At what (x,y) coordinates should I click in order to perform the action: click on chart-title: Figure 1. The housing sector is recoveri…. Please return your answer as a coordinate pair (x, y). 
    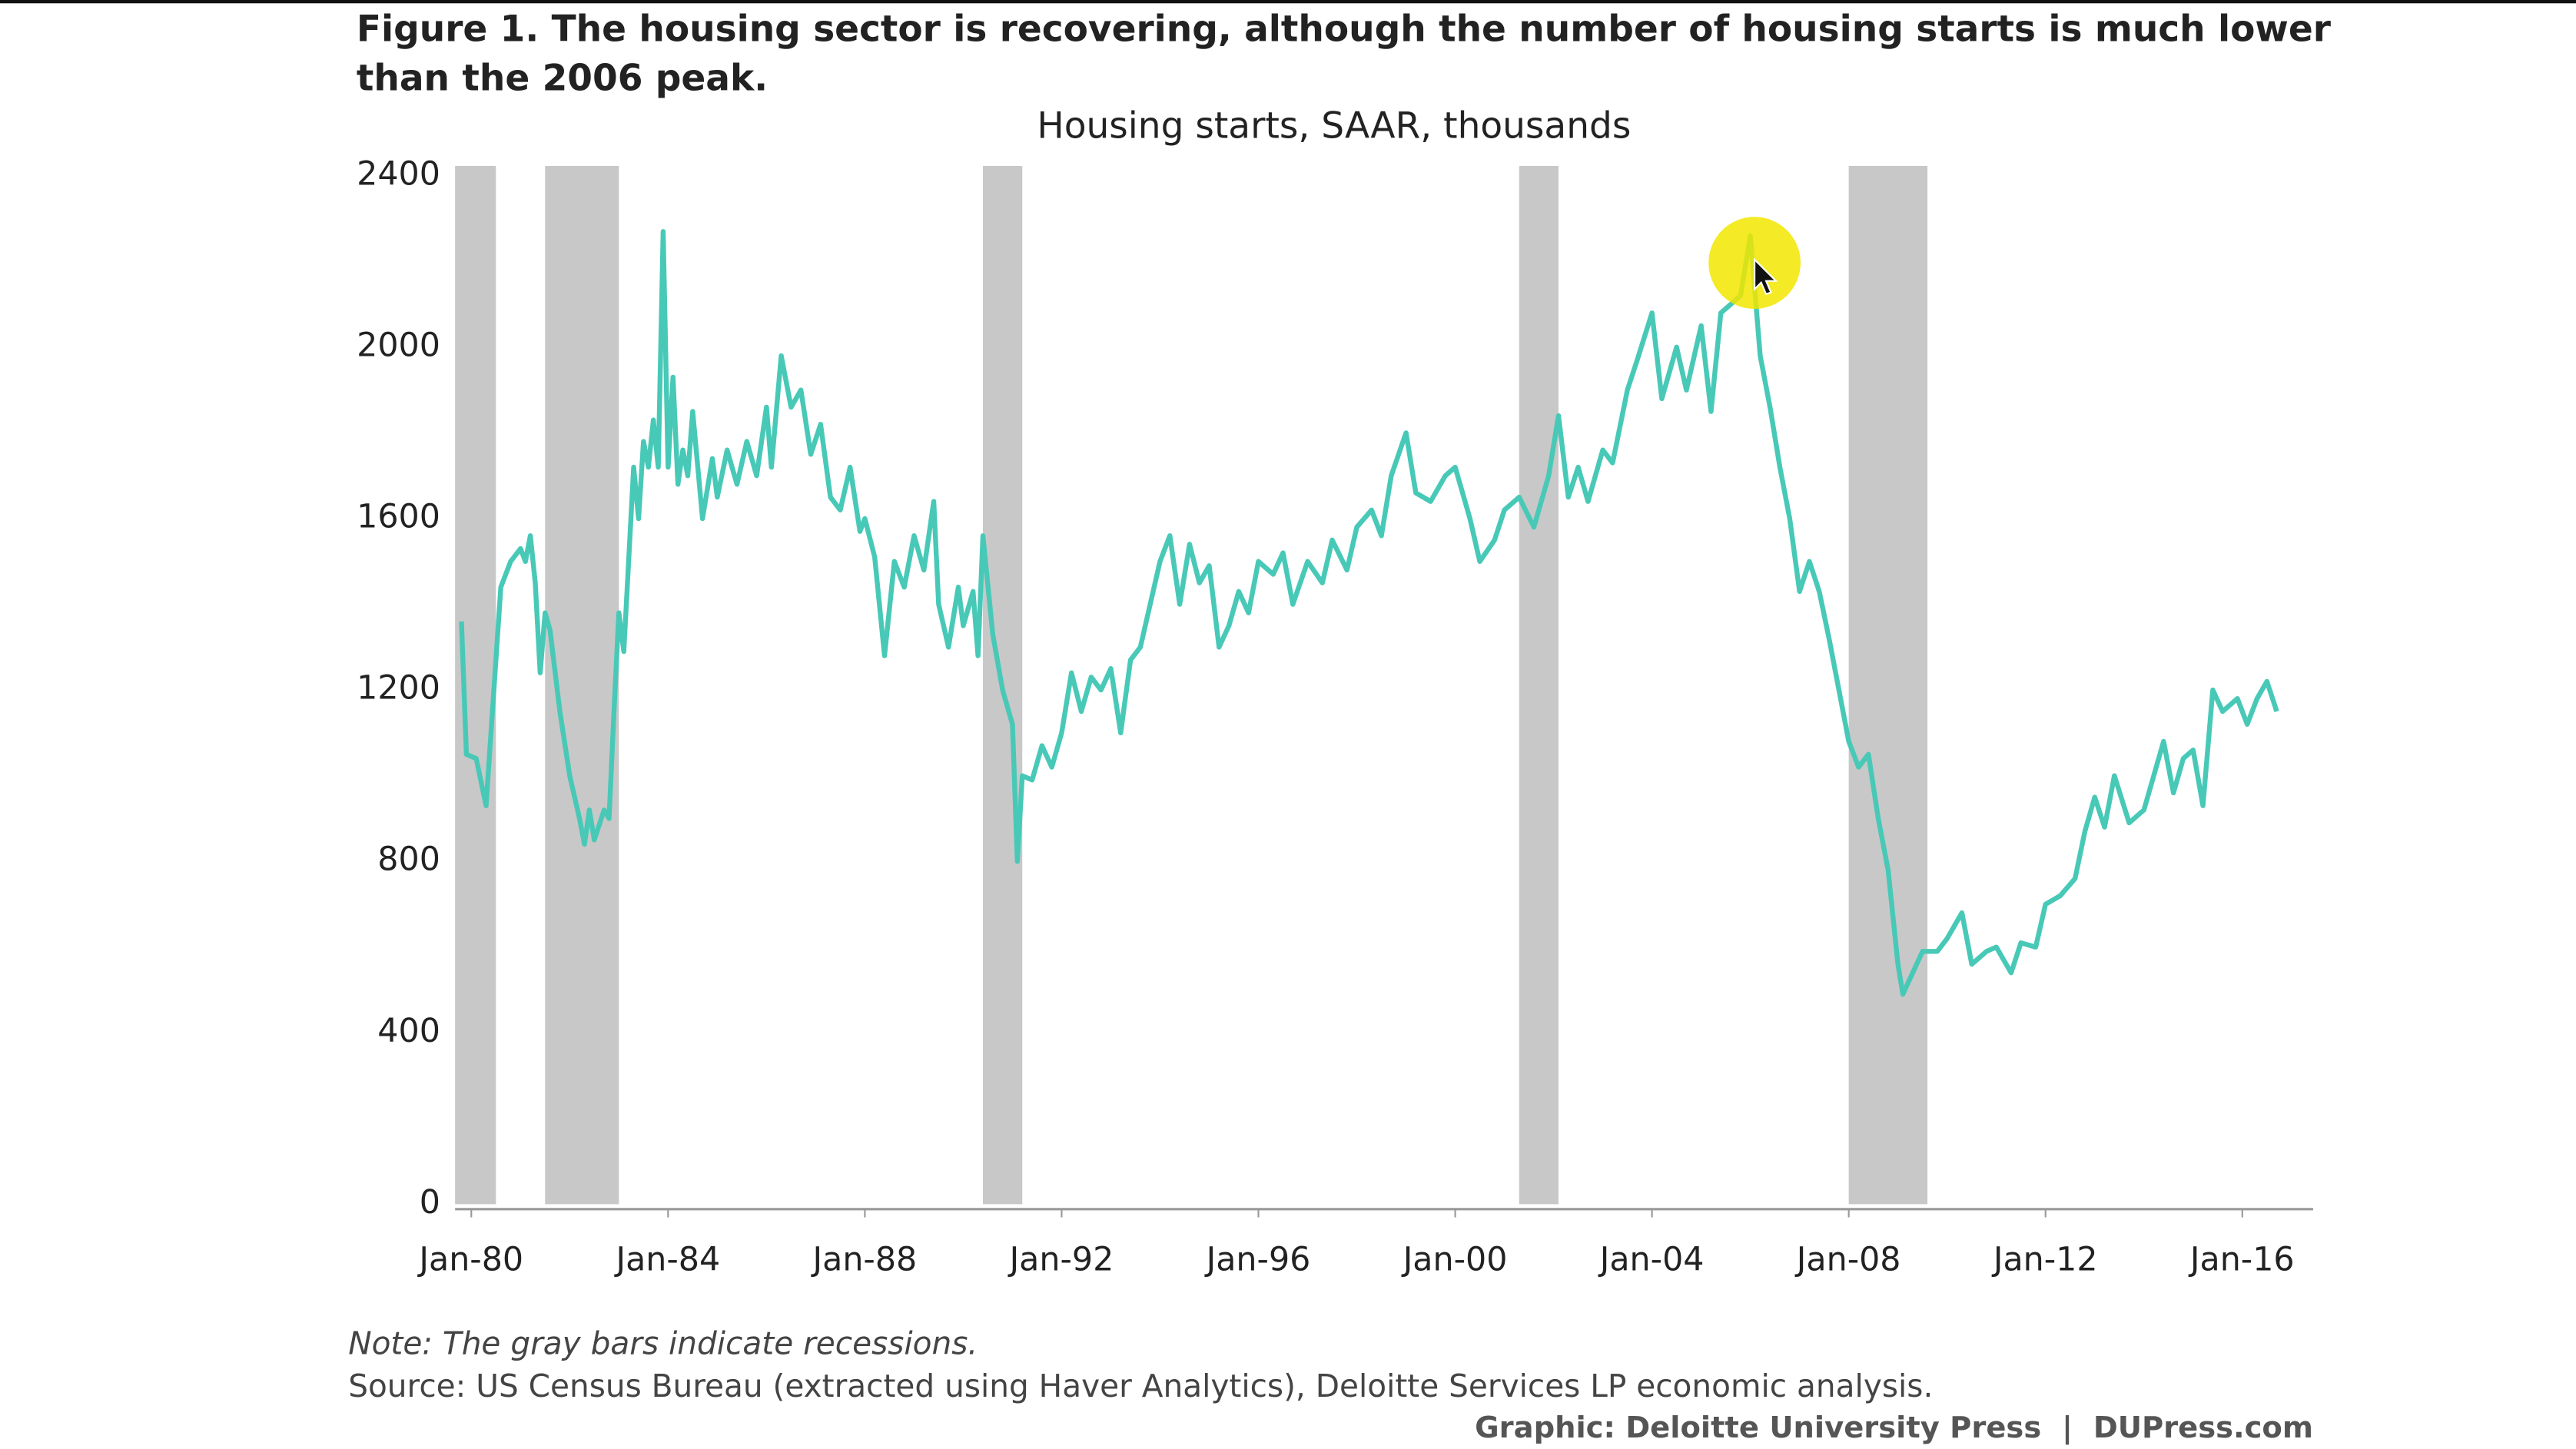
    Looking at the image, I should click on (1344, 29).